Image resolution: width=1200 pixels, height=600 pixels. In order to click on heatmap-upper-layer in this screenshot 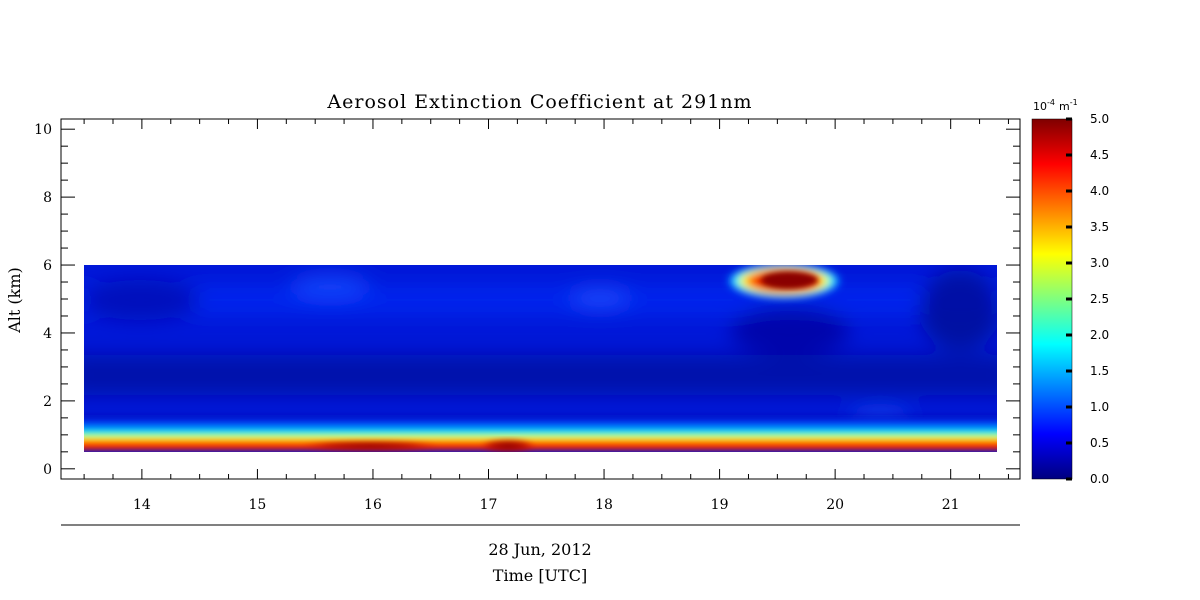, I will do `click(540, 300)`.